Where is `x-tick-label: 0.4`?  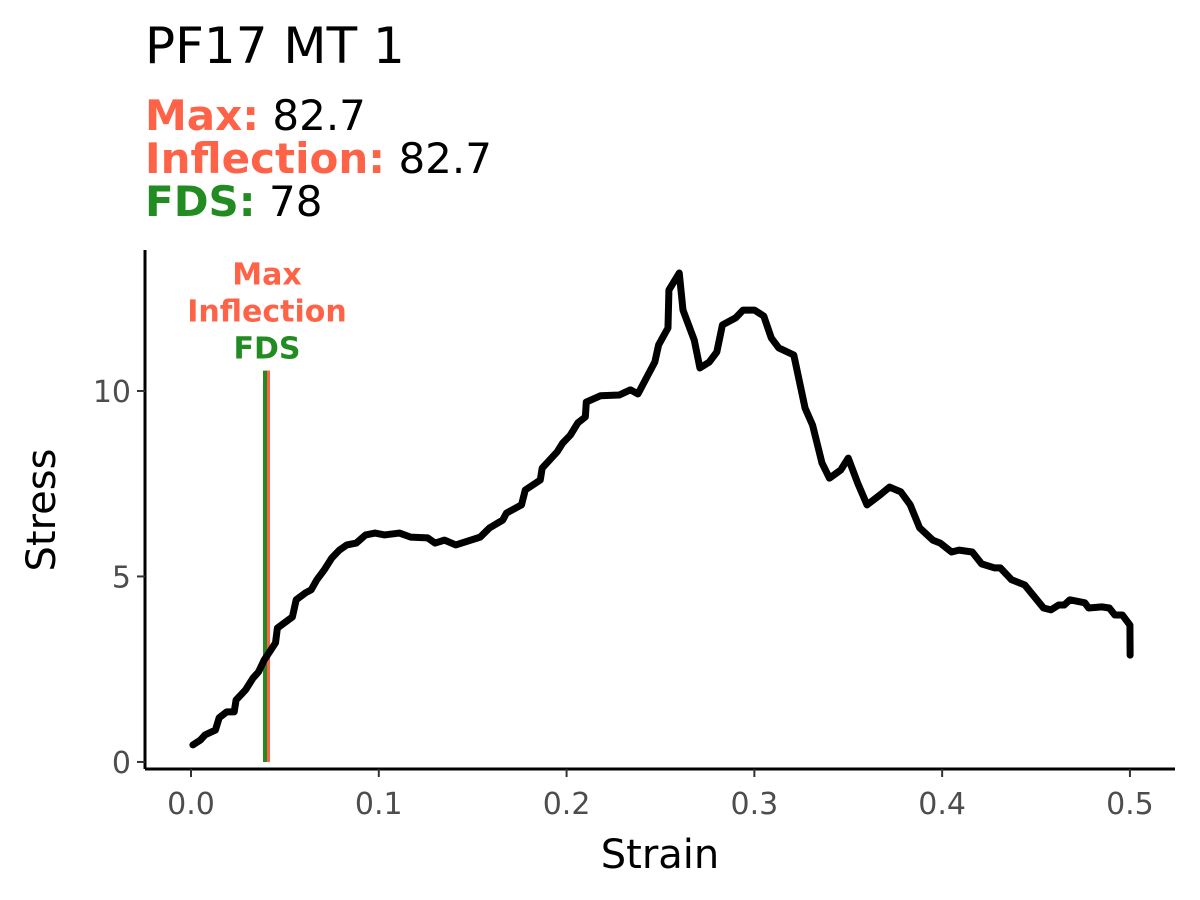 x-tick-label: 0.4 is located at coordinates (942, 804).